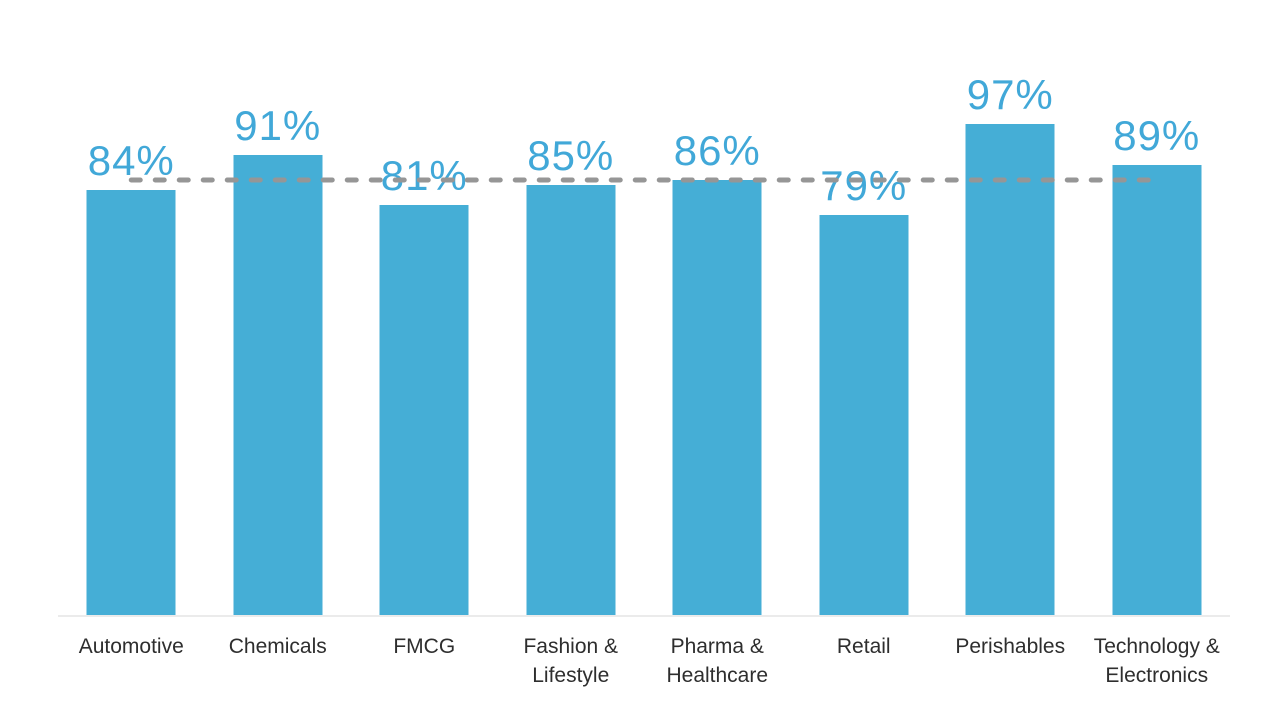 The width and height of the screenshot is (1280, 720). What do you see at coordinates (424, 661) in the screenshot?
I see `category-label-2: FMCG` at bounding box center [424, 661].